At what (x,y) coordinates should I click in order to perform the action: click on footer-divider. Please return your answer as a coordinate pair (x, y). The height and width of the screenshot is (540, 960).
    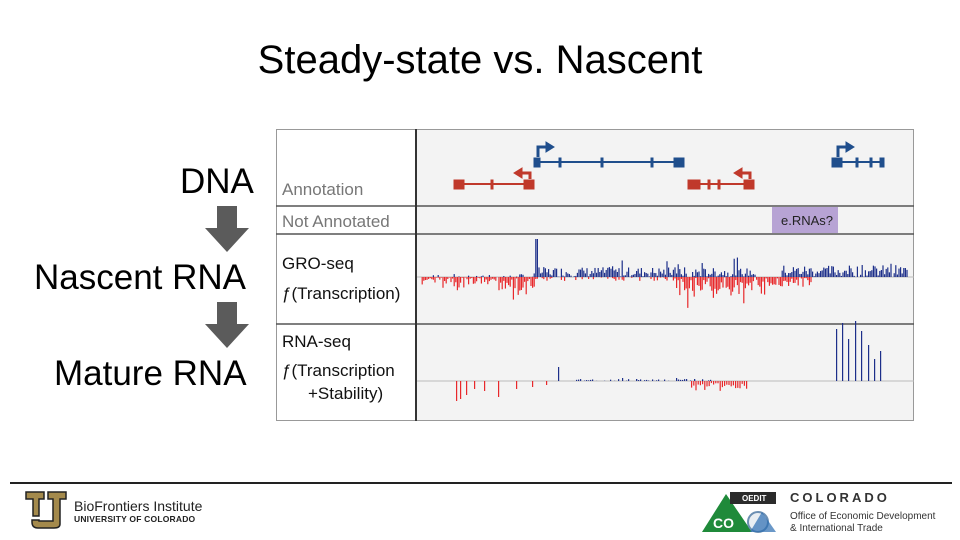
    Looking at the image, I should click on (481, 483).